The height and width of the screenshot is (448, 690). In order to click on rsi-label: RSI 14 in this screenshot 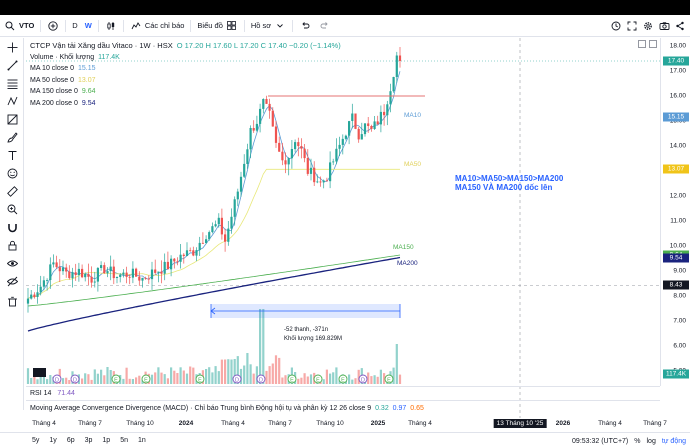, I will do `click(41, 393)`.